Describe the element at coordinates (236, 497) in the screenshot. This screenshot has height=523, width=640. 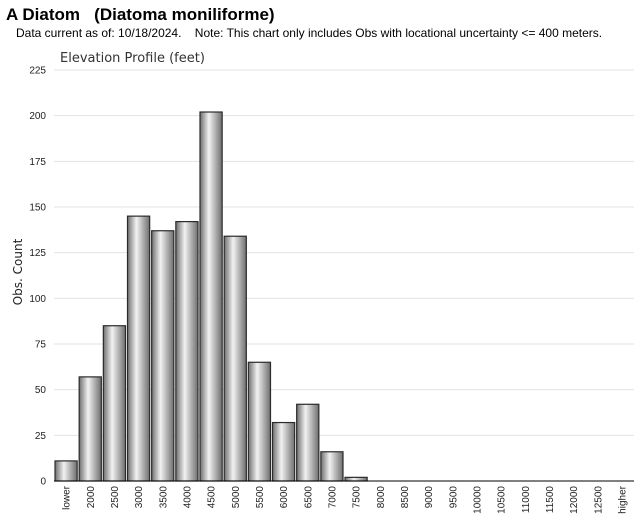
I see `x-tick-label: 5000` at that location.